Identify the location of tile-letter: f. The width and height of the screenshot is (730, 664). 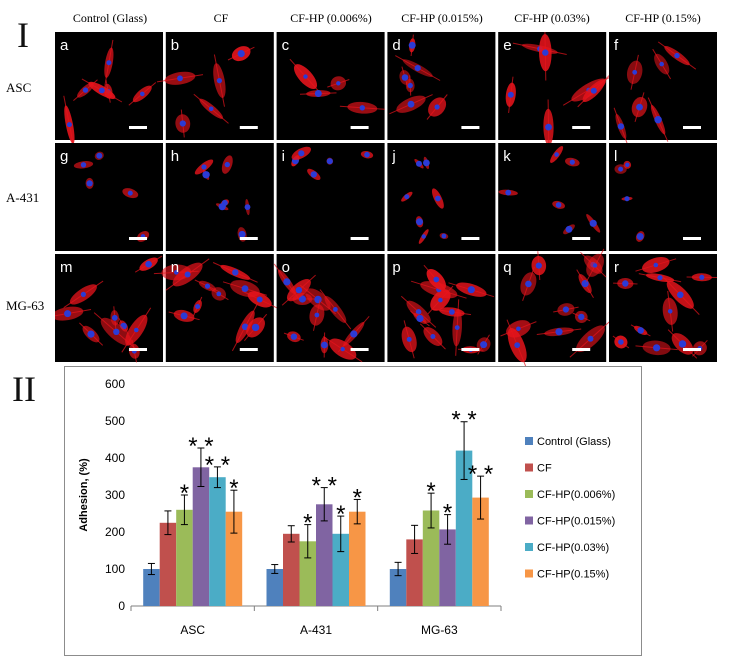
(616, 45).